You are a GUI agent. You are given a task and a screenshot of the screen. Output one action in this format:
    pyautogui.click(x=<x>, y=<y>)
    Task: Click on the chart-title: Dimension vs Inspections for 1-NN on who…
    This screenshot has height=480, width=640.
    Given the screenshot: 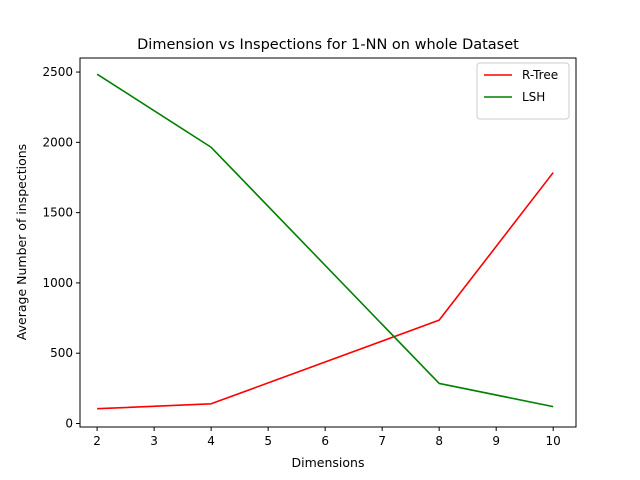 What is the action you would take?
    pyautogui.click(x=328, y=45)
    